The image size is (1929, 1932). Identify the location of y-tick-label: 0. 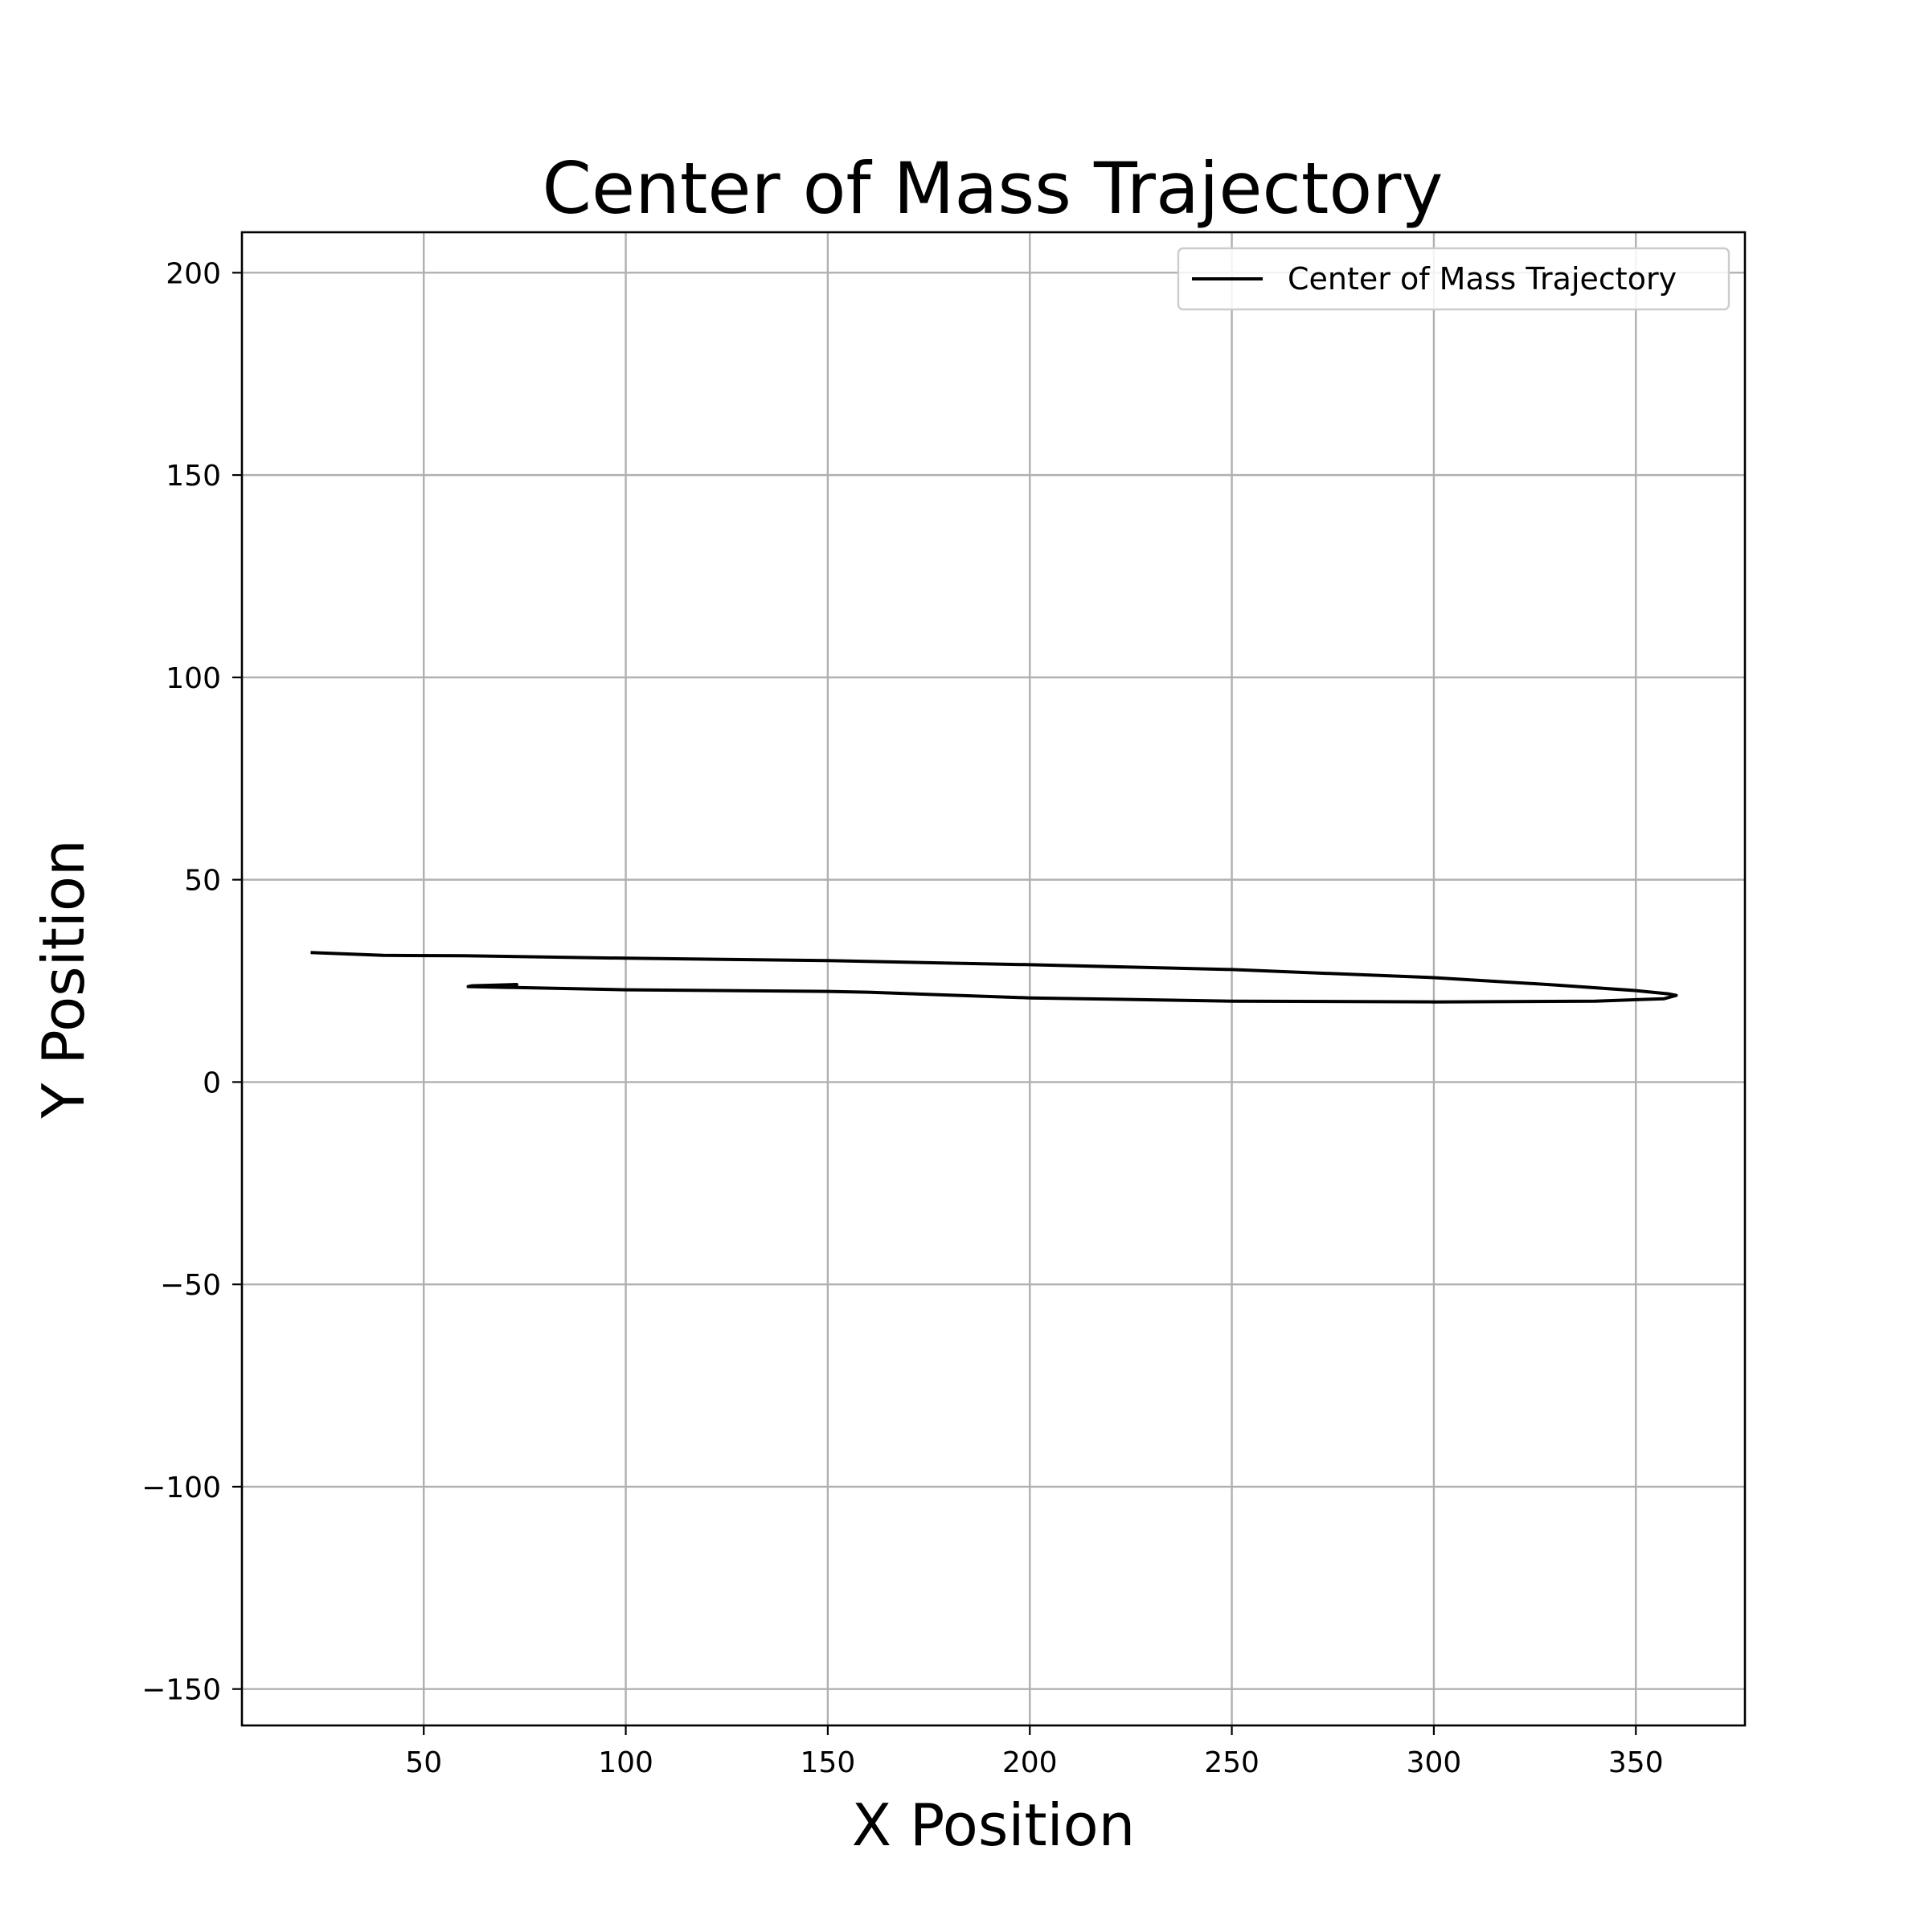
(212, 1082).